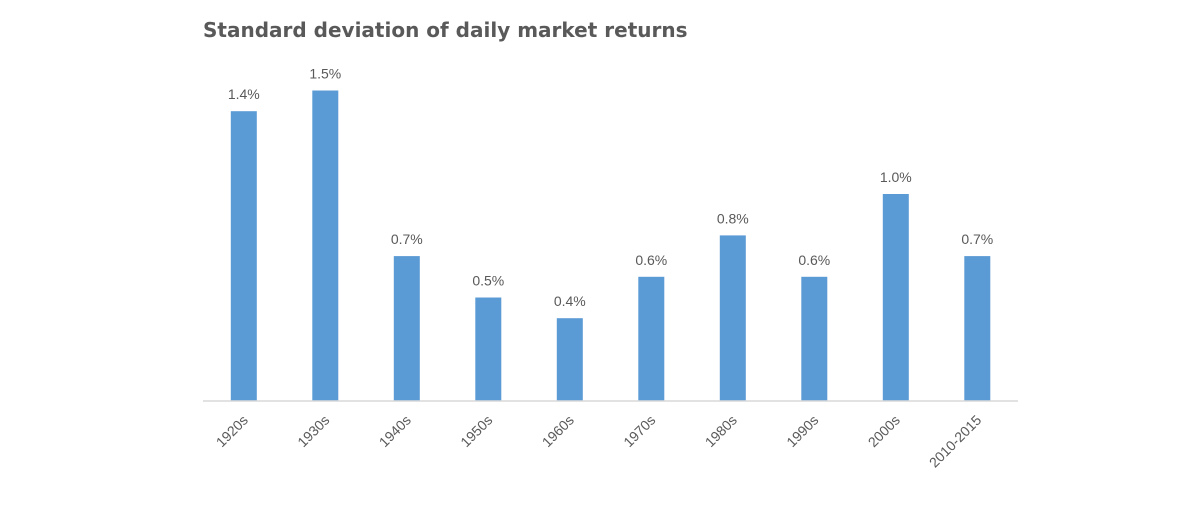  Describe the element at coordinates (232, 431) in the screenshot. I see `x-tick-label-1920s: 1920s` at that location.